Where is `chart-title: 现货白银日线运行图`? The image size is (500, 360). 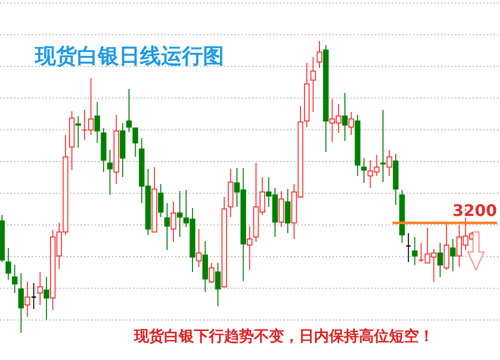 chart-title: 现货白银日线运行图 is located at coordinates (129, 56).